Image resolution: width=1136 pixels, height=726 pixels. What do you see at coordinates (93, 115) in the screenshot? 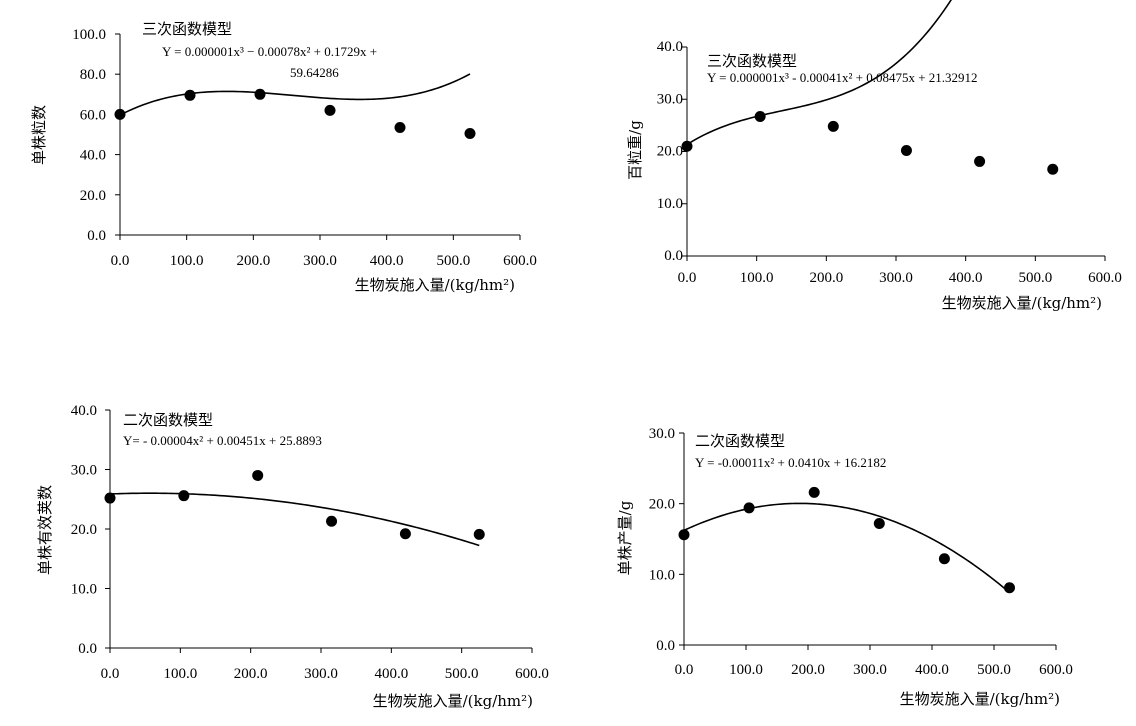
I see `y-tick-label: 60.0` at bounding box center [93, 115].